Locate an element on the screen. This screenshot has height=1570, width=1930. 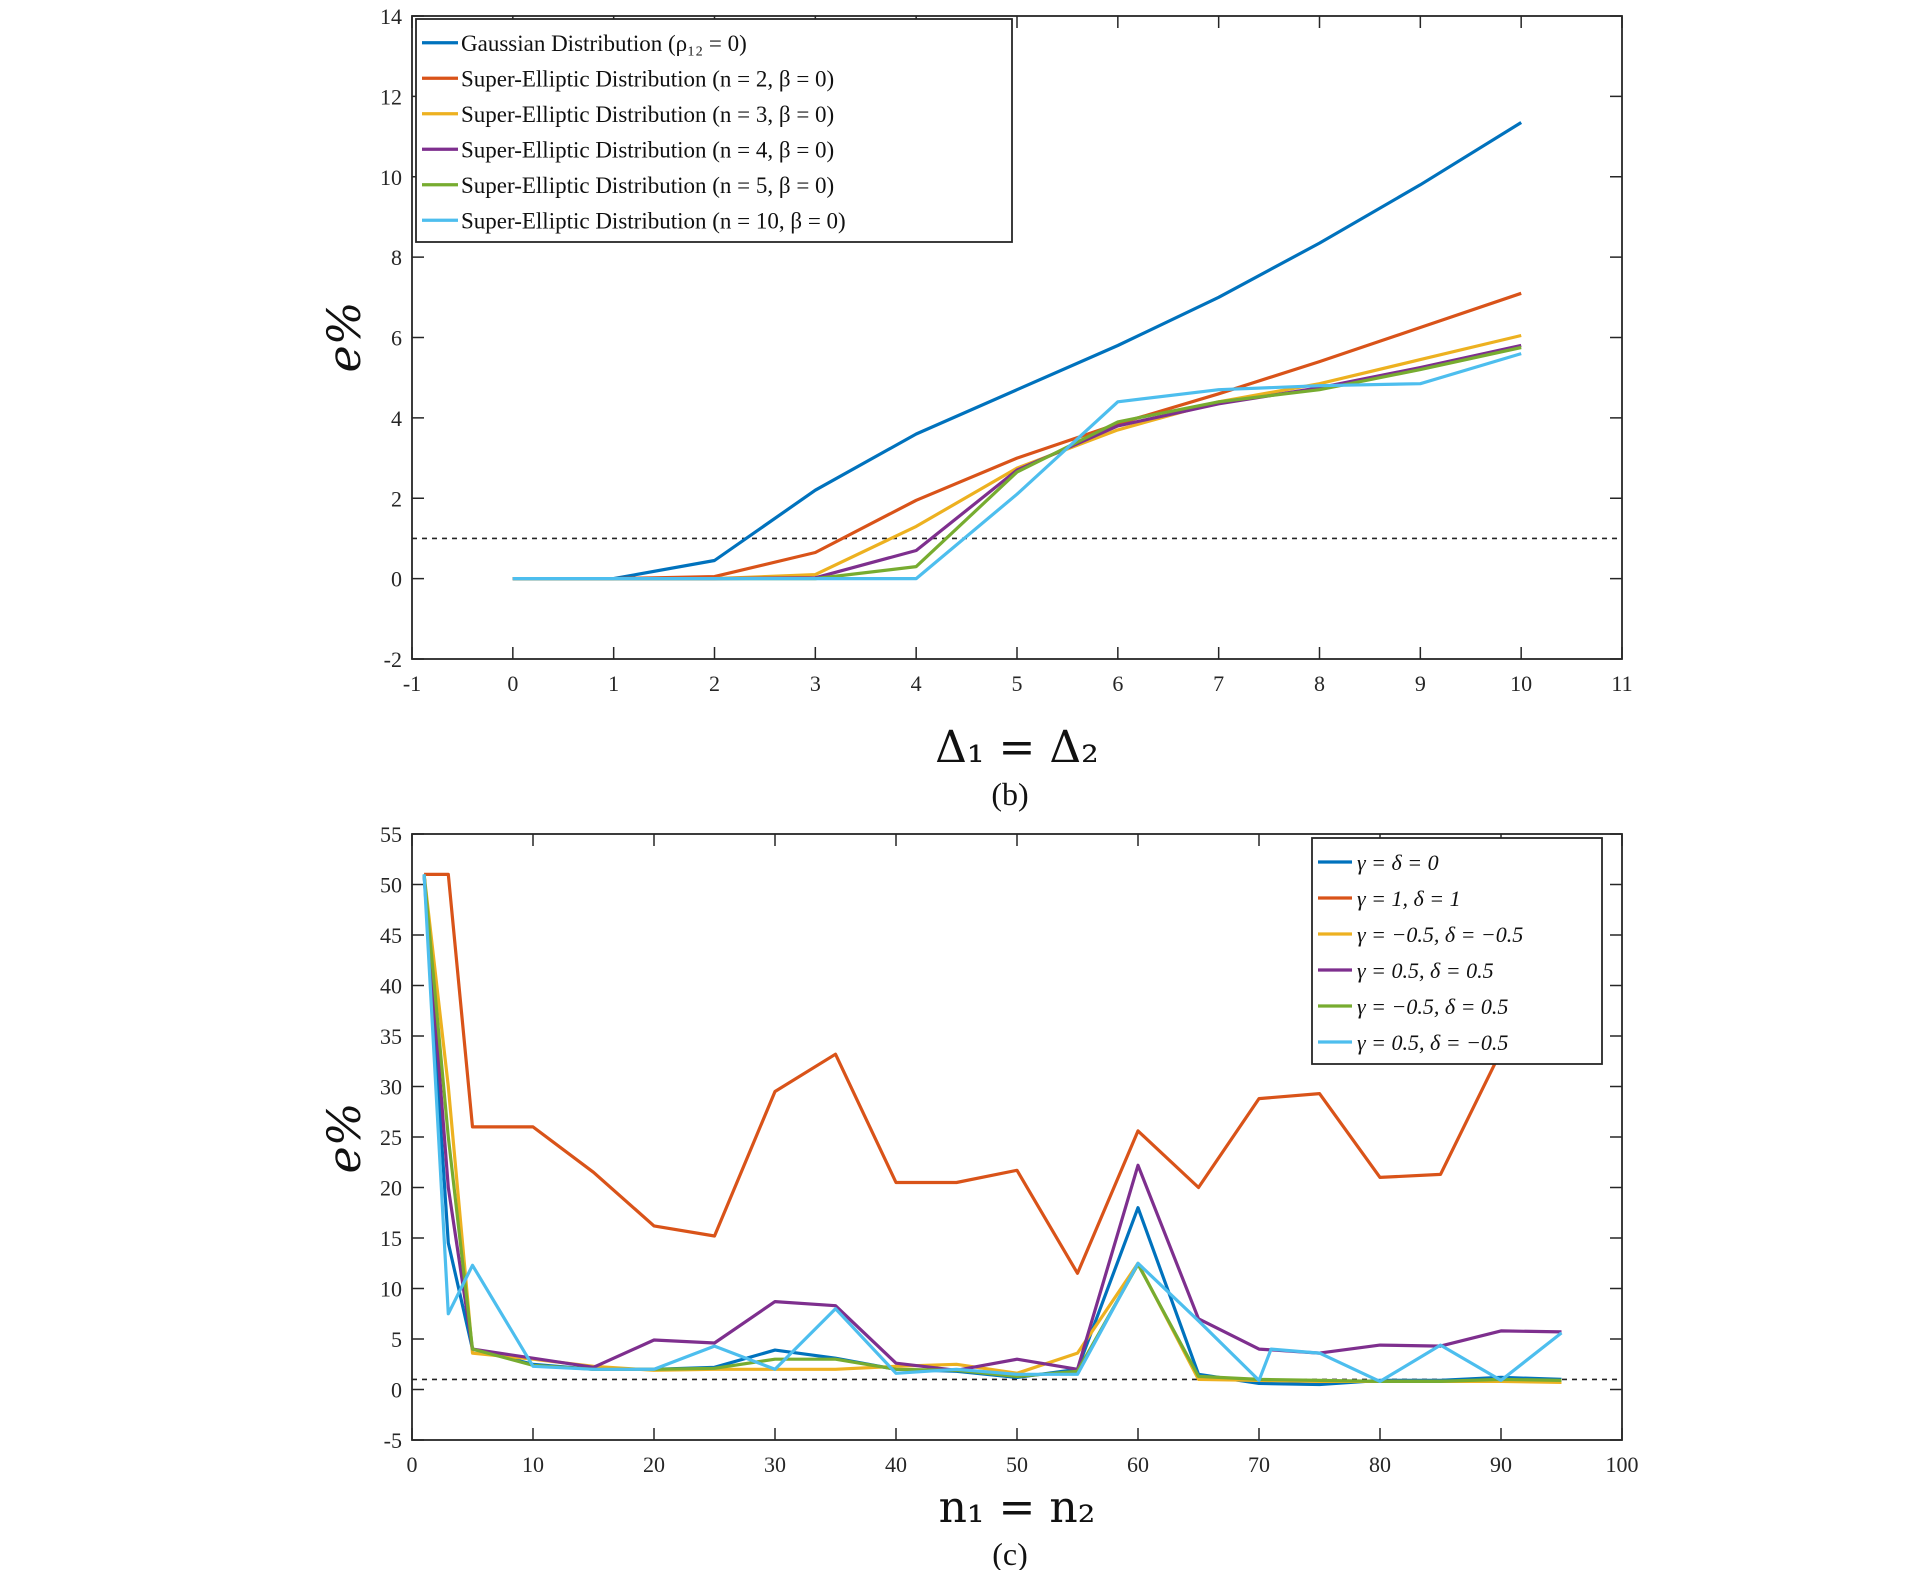
y-tick-label: 35 is located at coordinates (391, 1036).